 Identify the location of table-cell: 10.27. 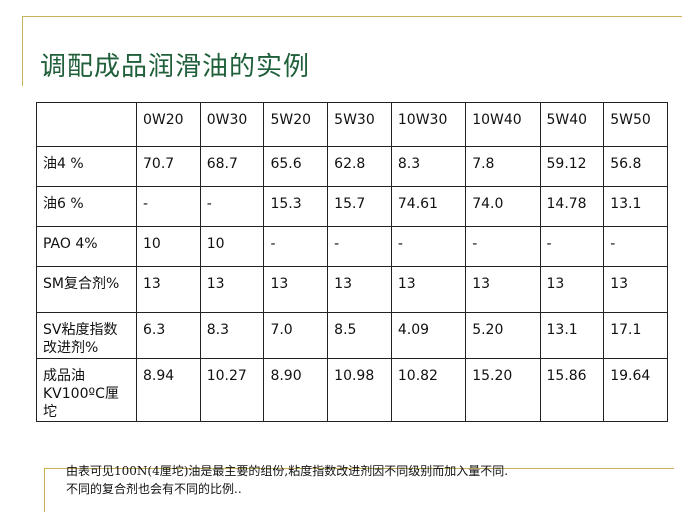
(232, 390).